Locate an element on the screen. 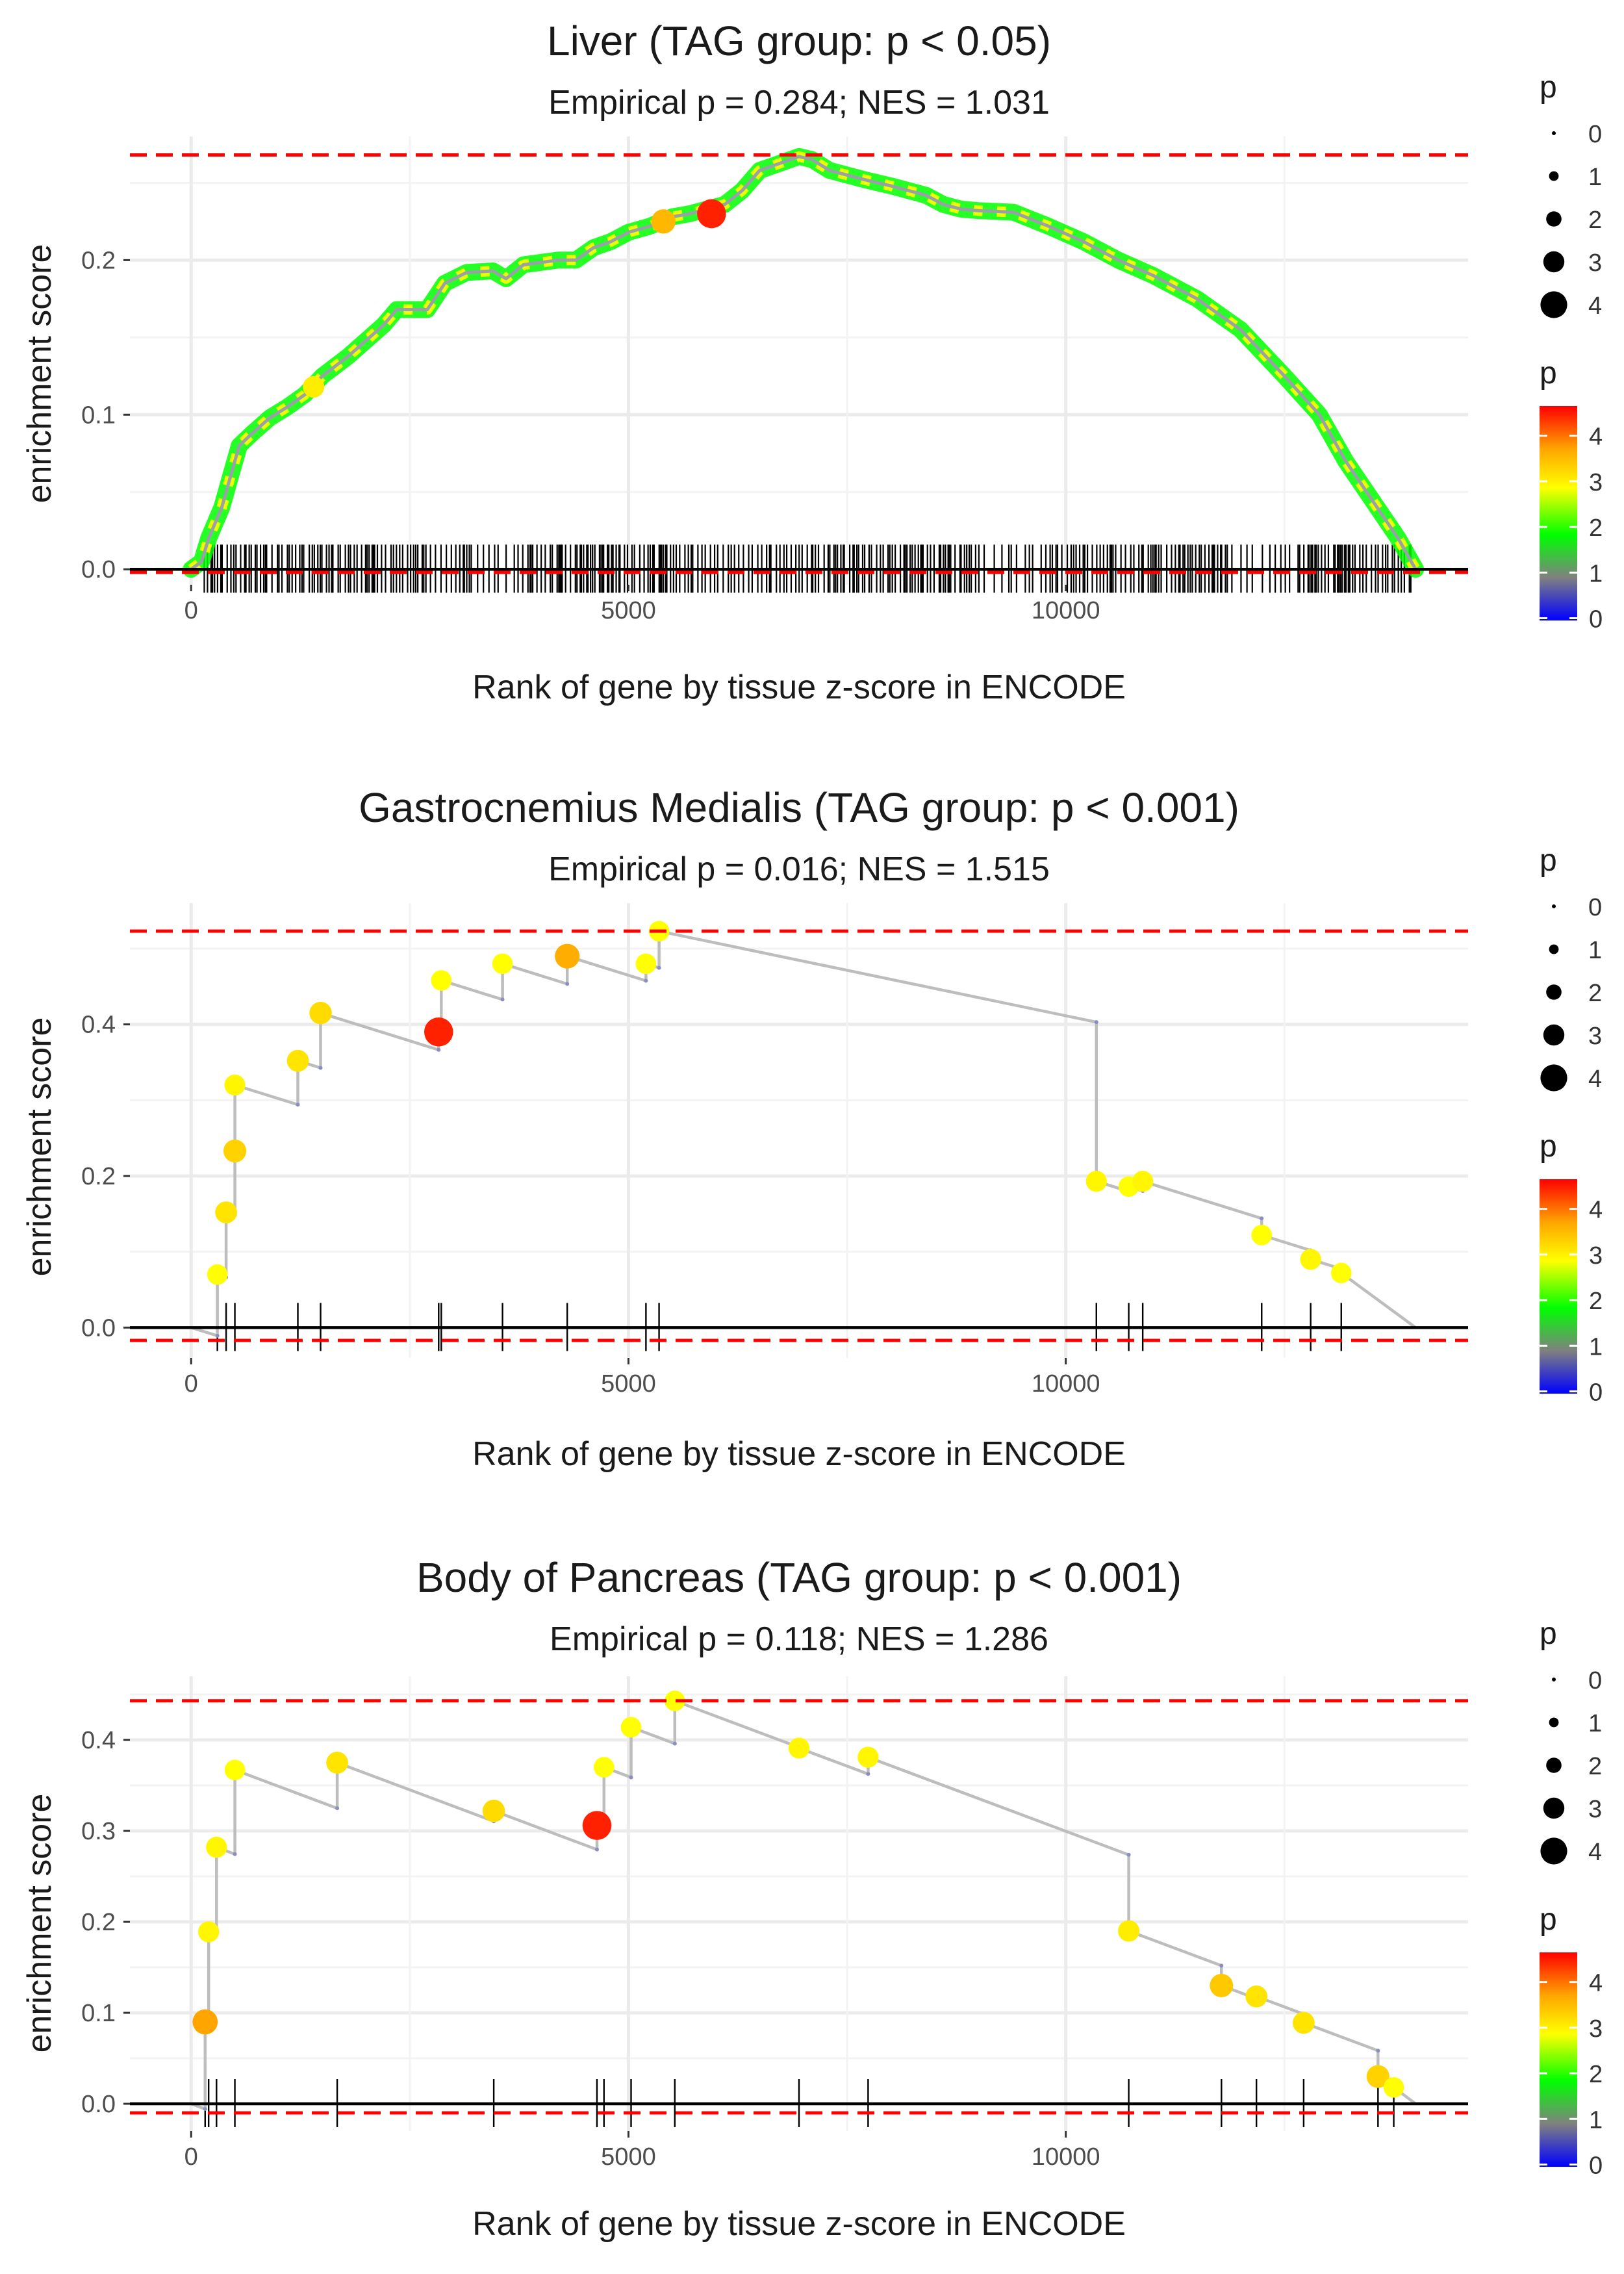 Image resolution: width=1624 pixels, height=2274 pixels. reference-lines is located at coordinates (799, 1135).